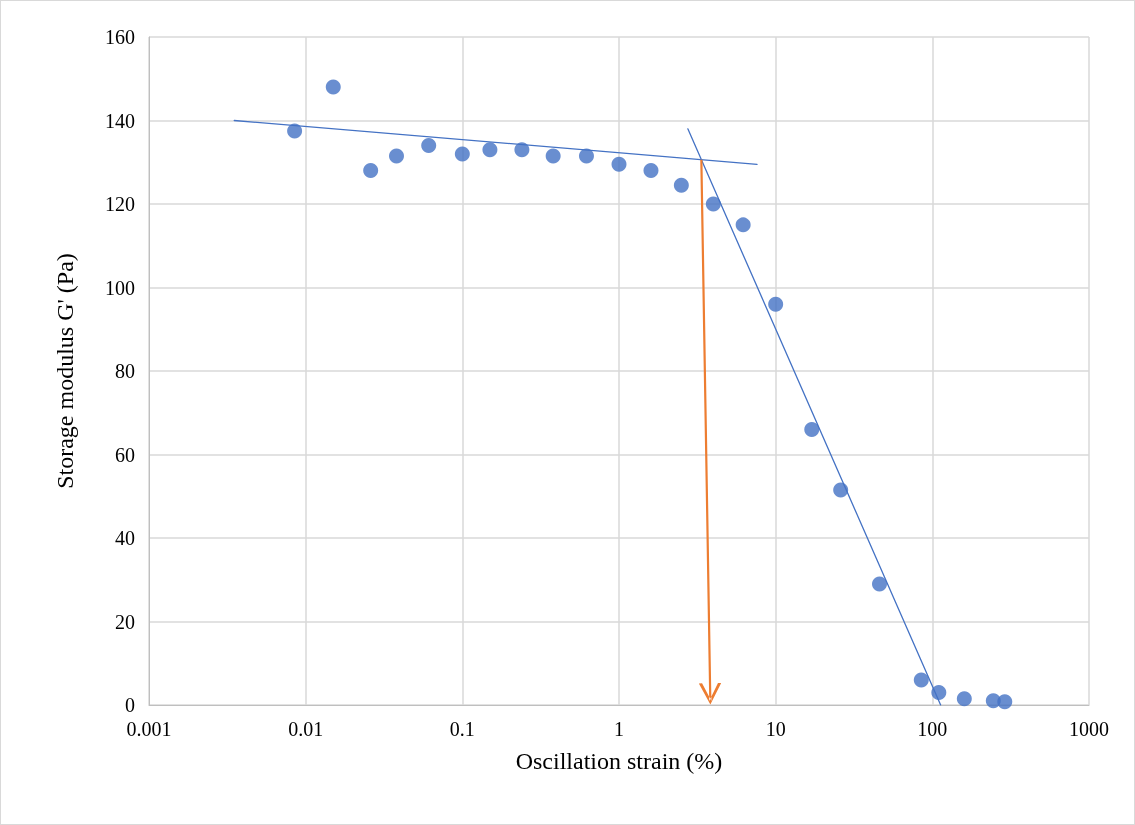 The image size is (1135, 825). Describe the element at coordinates (125, 454) in the screenshot. I see `y-tick-label: 60` at that location.